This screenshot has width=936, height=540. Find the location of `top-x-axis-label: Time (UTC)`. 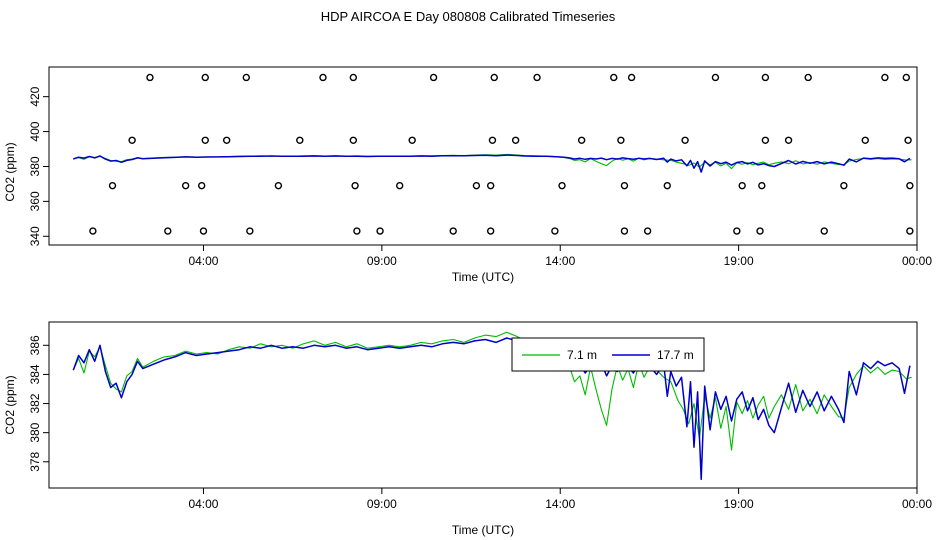

top-x-axis-label: Time (UTC) is located at coordinates (483, 277).